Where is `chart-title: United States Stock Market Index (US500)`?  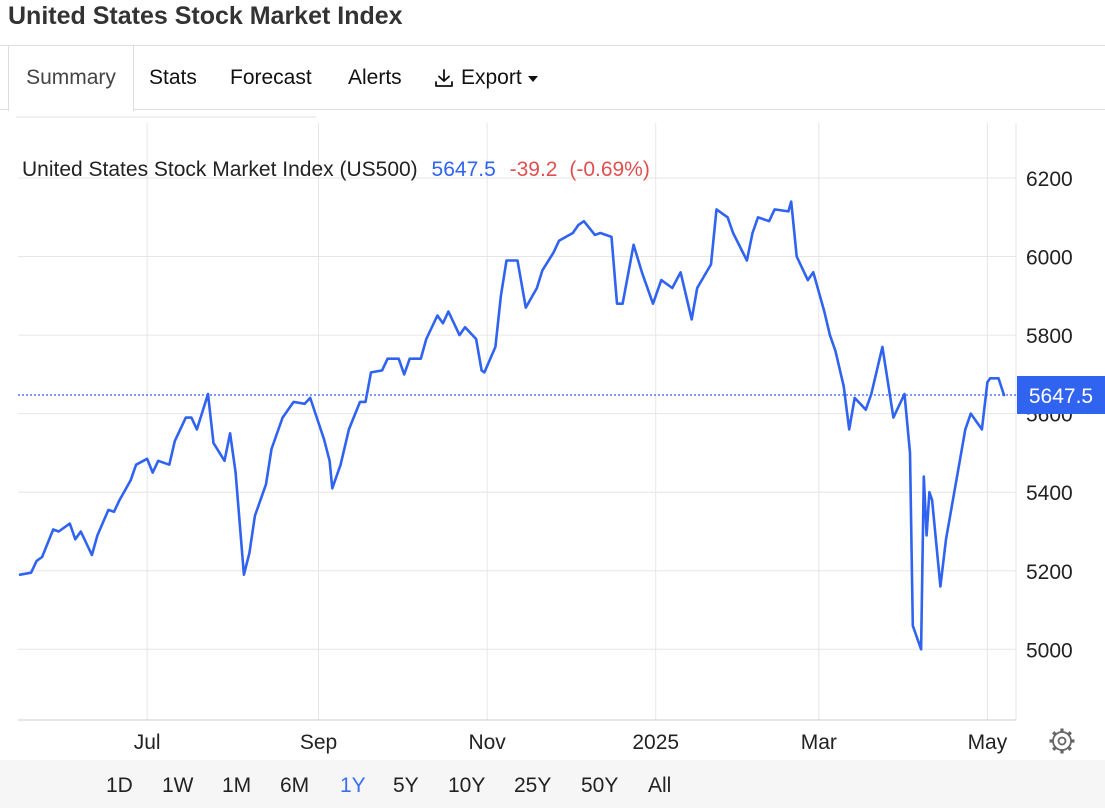 chart-title: United States Stock Market Index (US500) is located at coordinates (220, 169).